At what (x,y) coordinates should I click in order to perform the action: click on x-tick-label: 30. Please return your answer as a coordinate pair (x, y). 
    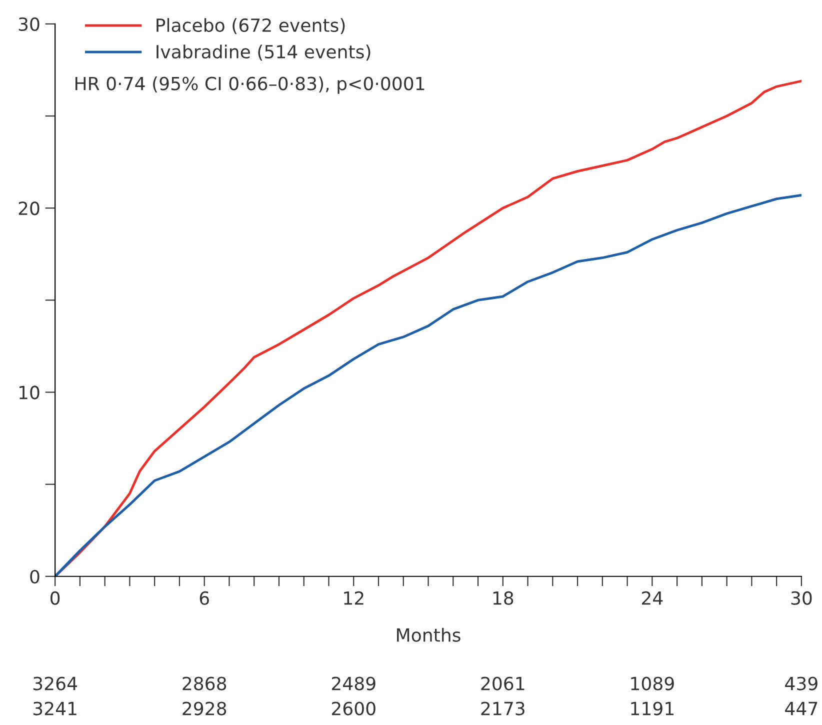
    Looking at the image, I should click on (801, 598).